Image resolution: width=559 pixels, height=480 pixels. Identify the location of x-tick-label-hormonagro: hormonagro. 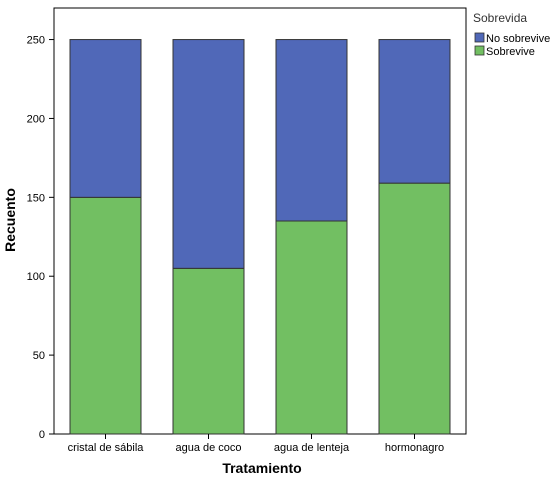
(414, 448).